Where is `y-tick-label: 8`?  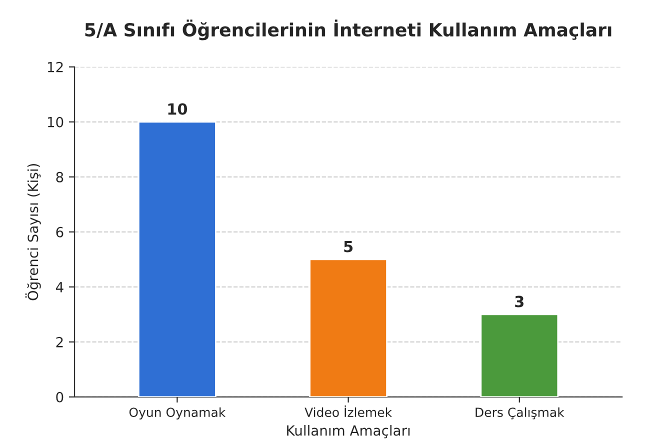 y-tick-label: 8 is located at coordinates (60, 177).